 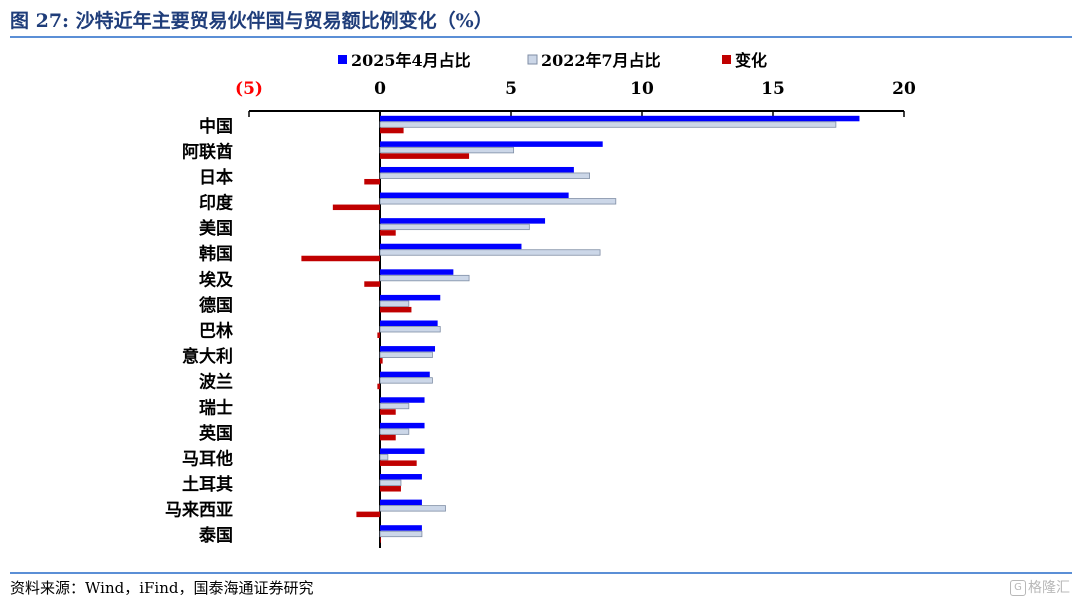 What do you see at coordinates (162, 588) in the screenshot?
I see `source-note: 资料来源：Wind，iFind，国泰海通证券研究` at bounding box center [162, 588].